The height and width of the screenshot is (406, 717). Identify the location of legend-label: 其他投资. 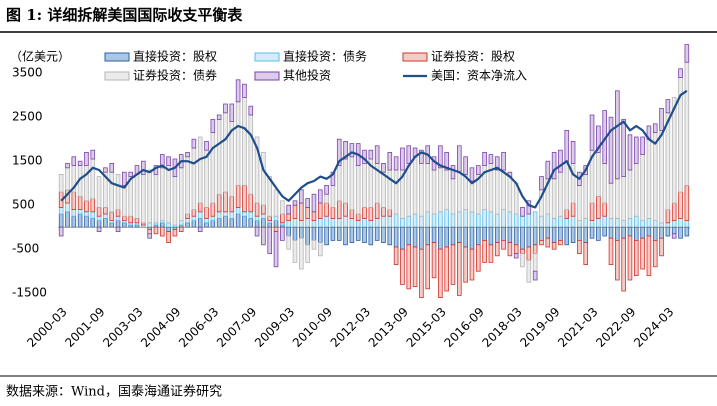
(307, 75).